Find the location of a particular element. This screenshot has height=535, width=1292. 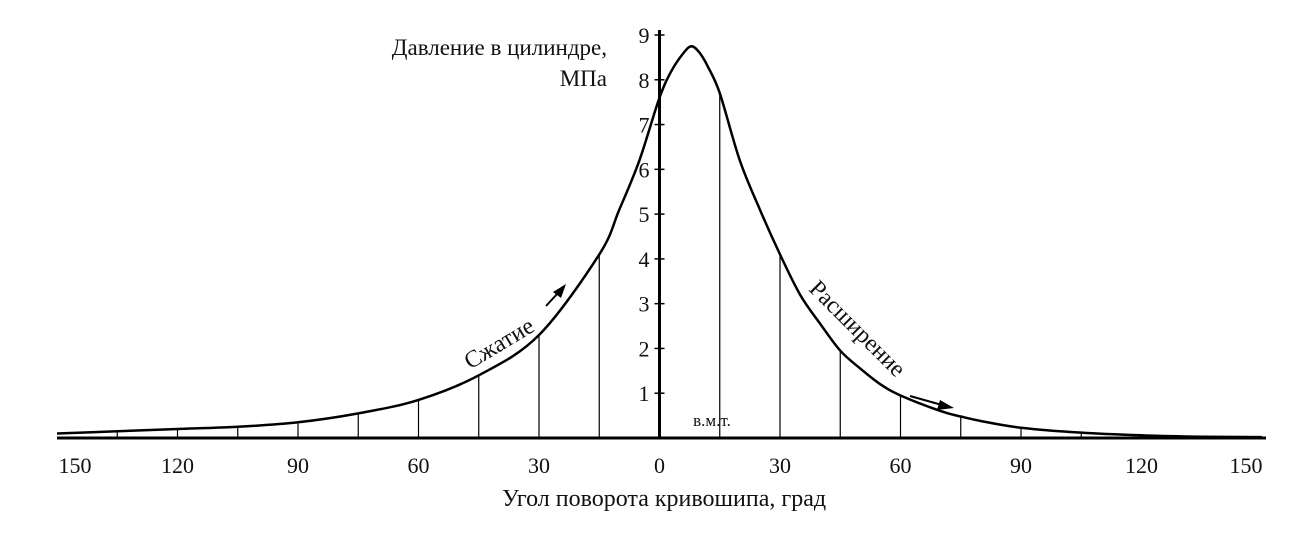

y-ticks: 1 2 3 4 5 6 7 8 9 is located at coordinates (652, 214).